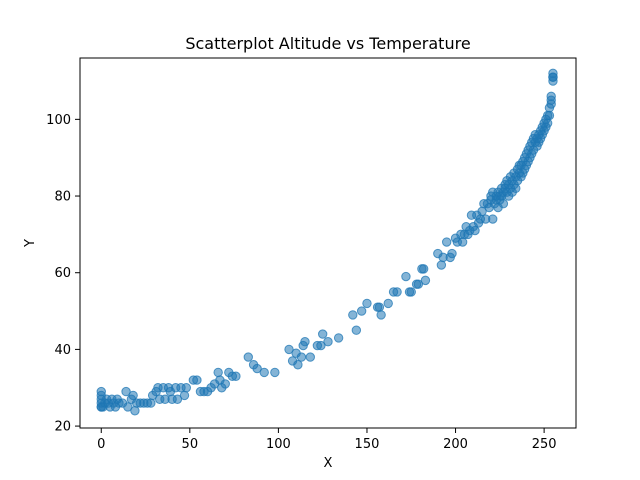  Describe the element at coordinates (278, 444) in the screenshot. I see `x-tick-label: 100` at that location.